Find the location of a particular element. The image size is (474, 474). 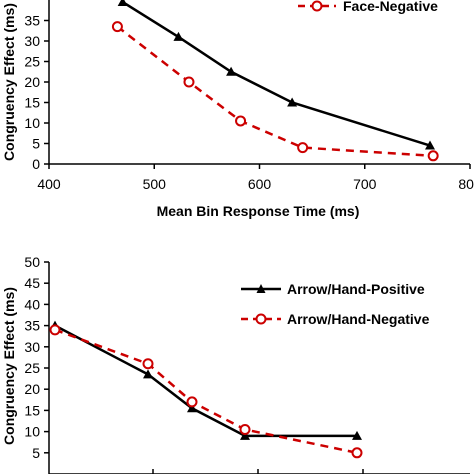

bottom-legend-marker-positive is located at coordinates (261, 288).